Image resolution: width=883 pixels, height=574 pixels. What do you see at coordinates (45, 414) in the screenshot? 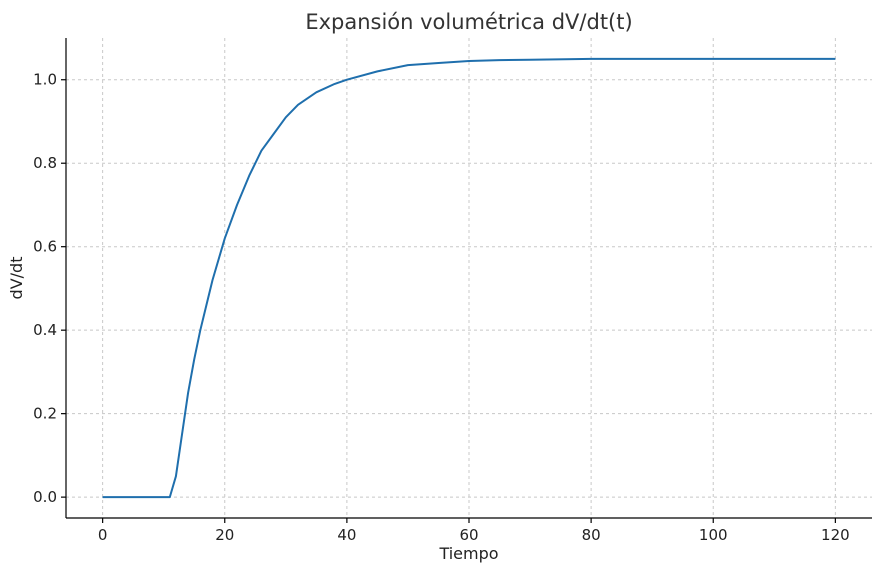
I see `y-tick-label-1: 0.2` at bounding box center [45, 414].